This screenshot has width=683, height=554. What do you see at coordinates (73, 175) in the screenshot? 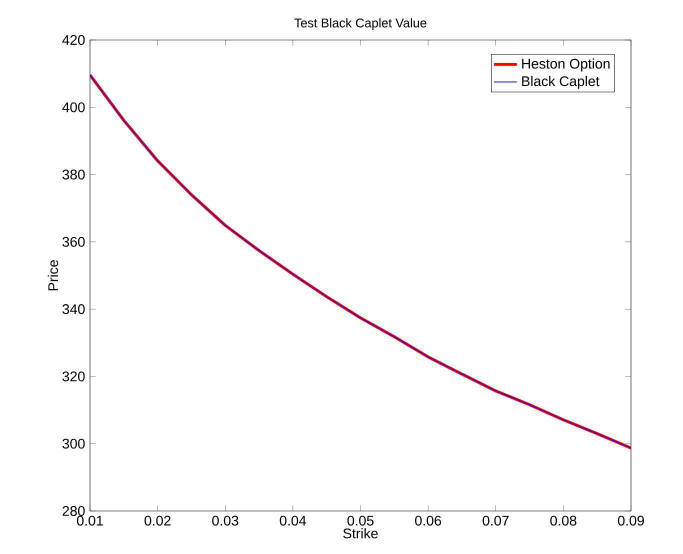
I see `y-tick-label: 380` at bounding box center [73, 175].